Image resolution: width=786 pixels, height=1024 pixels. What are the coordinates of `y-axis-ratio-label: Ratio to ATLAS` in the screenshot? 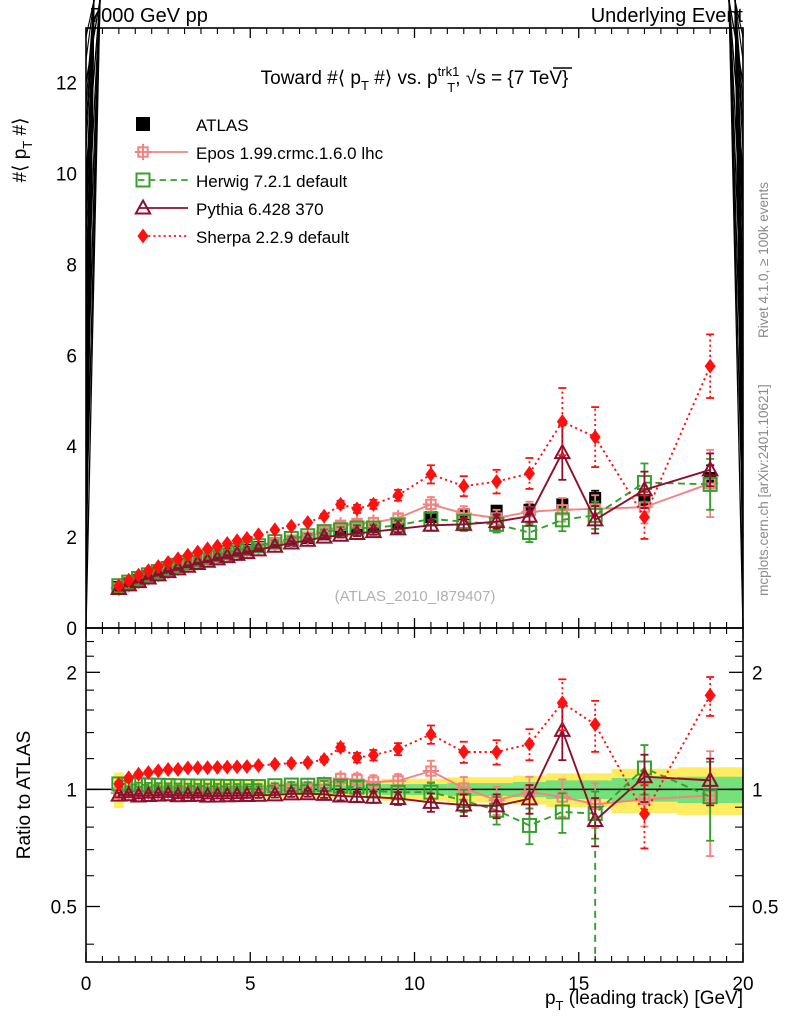 It's located at (24, 795).